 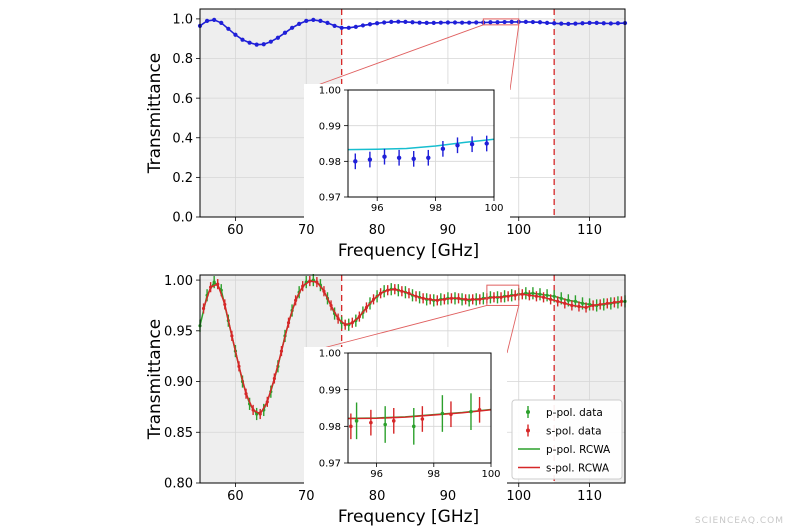 I want to click on bottom-ytick-label: 0.90, so click(x=178, y=382).